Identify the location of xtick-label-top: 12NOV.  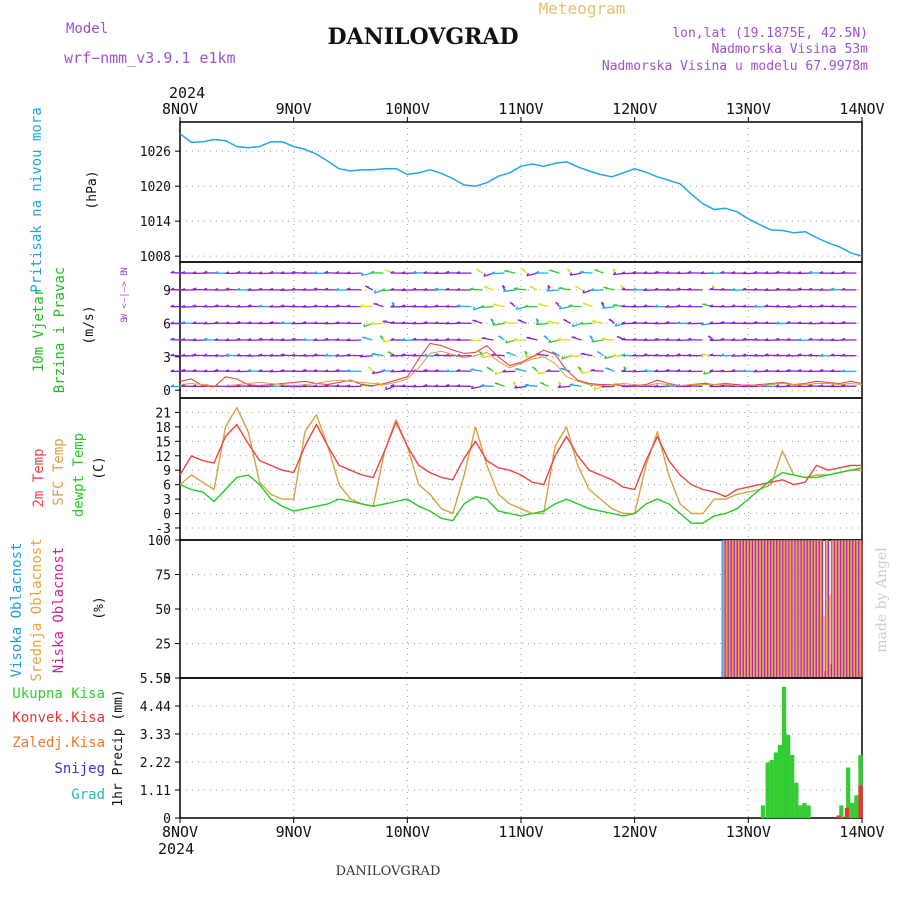
(634, 109).